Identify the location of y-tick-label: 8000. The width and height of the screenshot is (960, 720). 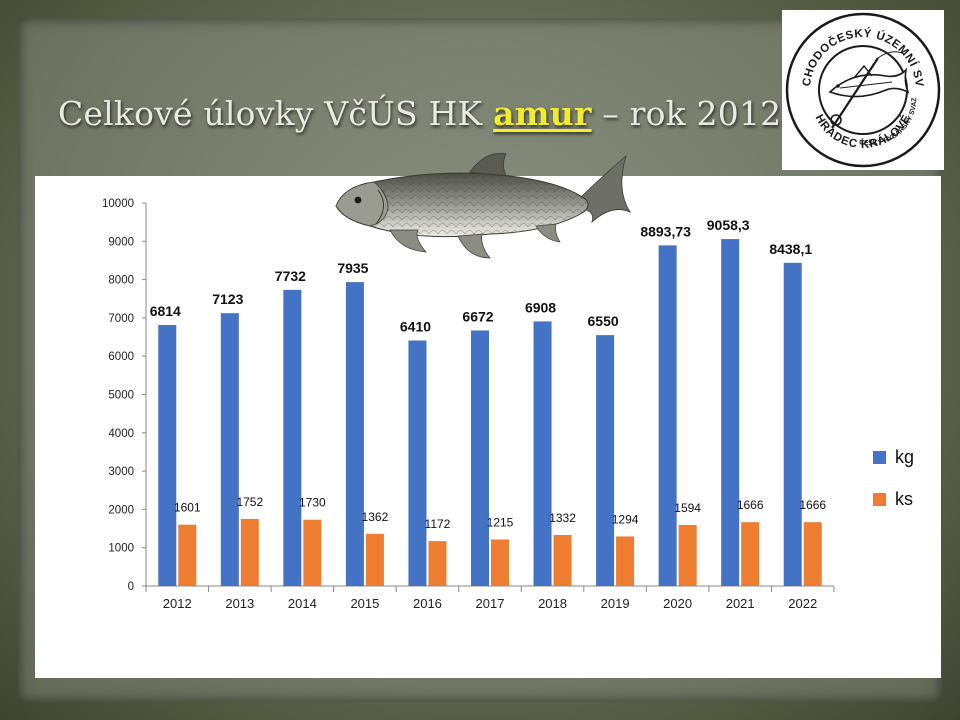
(121, 281).